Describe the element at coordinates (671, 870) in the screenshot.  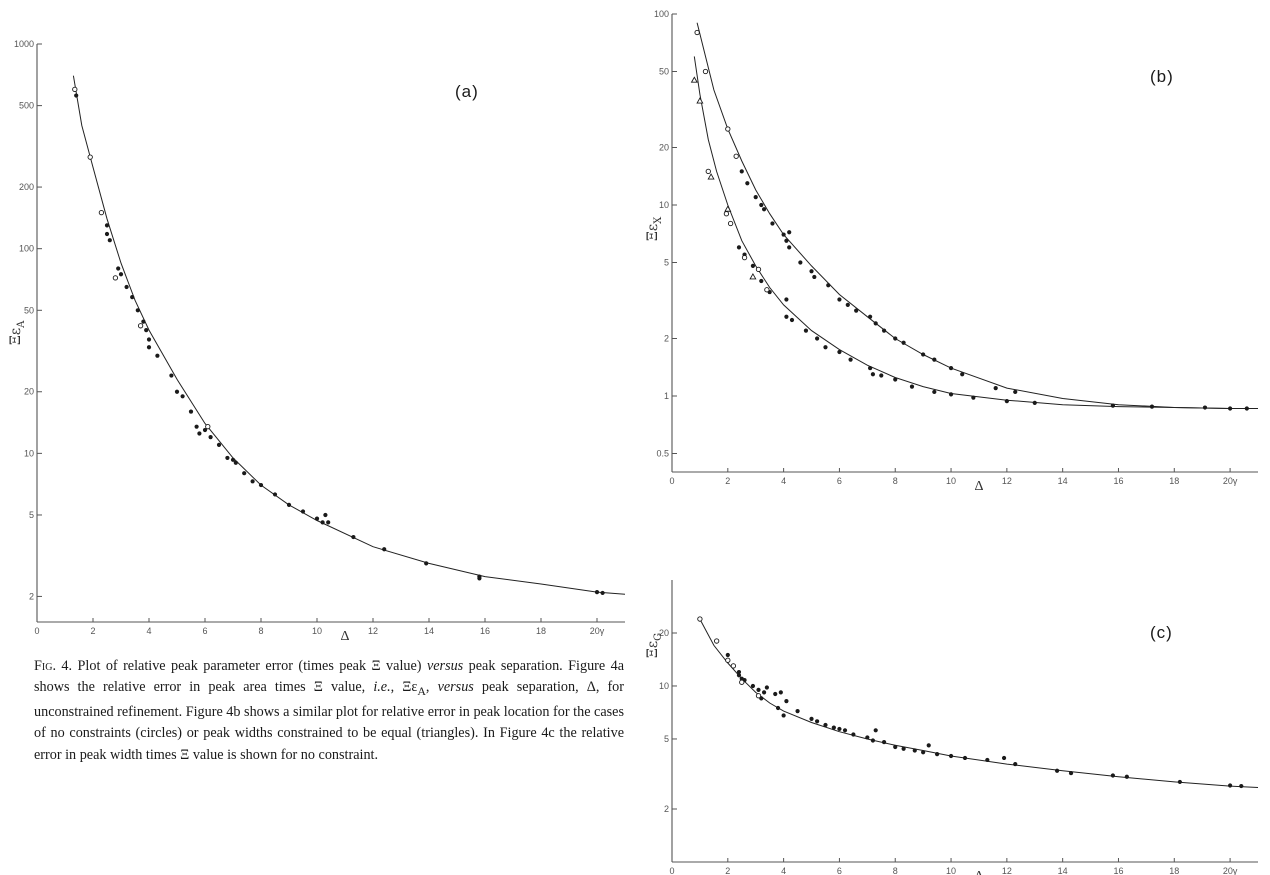
I see `x-tick-label: 0` at that location.